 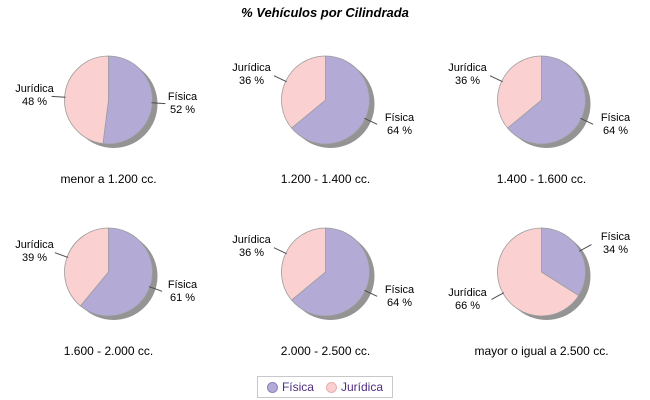 What do you see at coordinates (615, 244) in the screenshot?
I see `slice-label: Física 34 %` at bounding box center [615, 244].